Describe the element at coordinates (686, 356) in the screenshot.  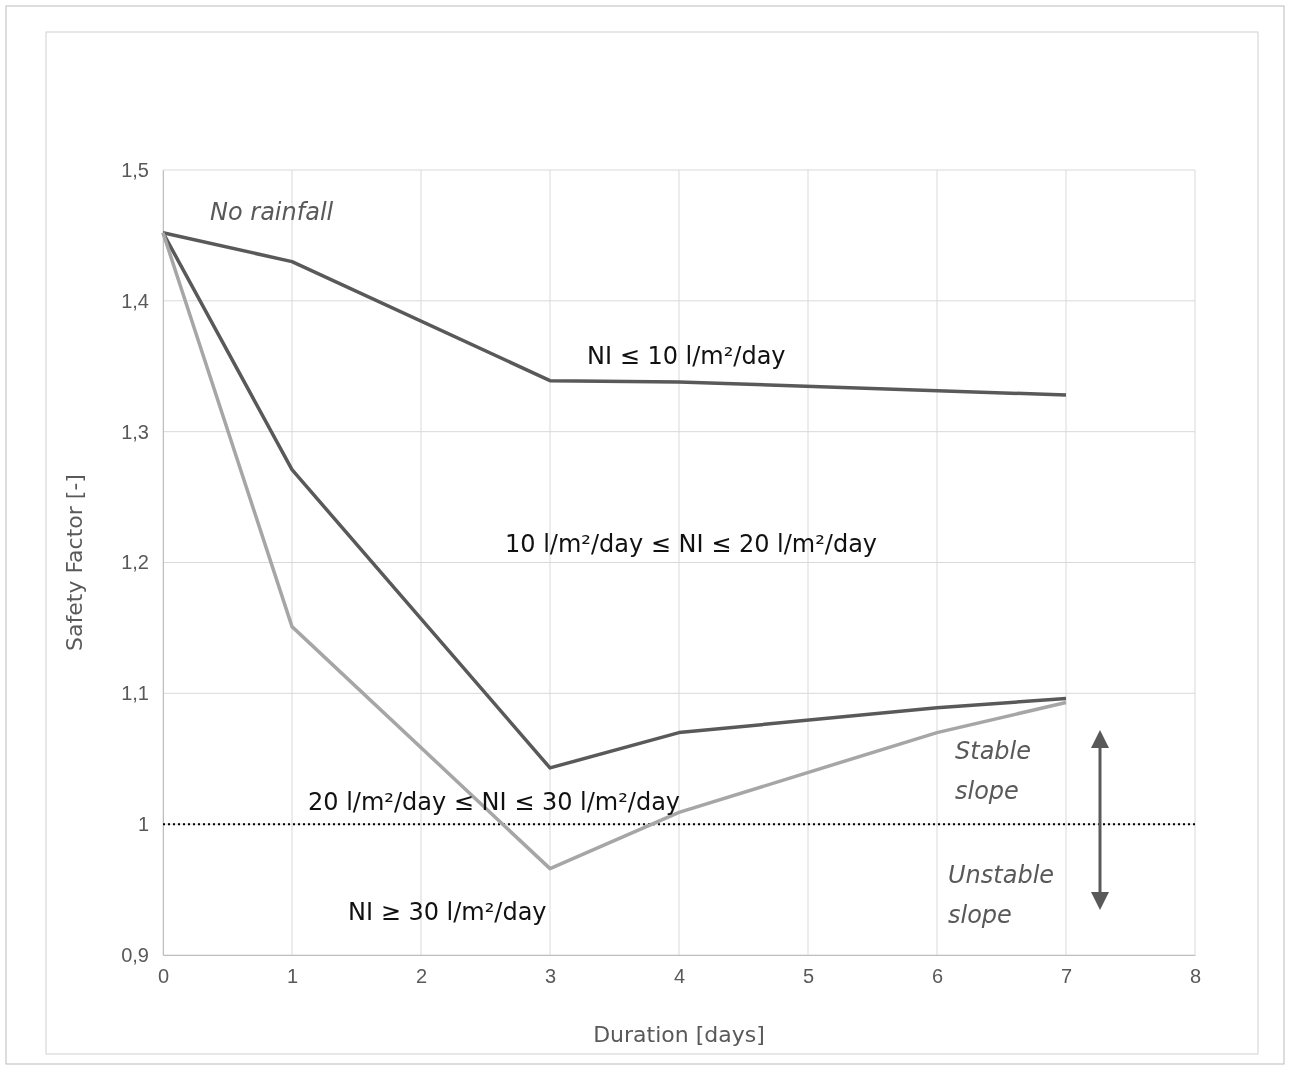
I see `annotation: NI ≤ 10 l/m²/day` at that location.